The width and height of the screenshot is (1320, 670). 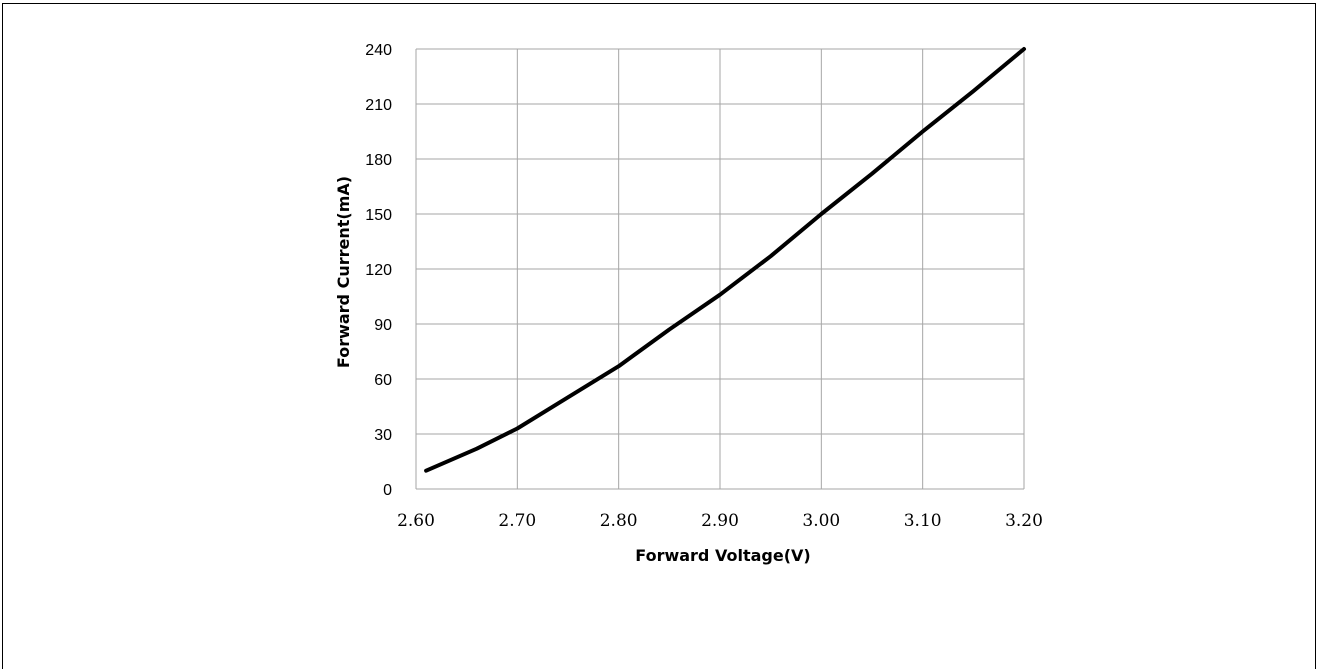 What do you see at coordinates (378, 215) in the screenshot?
I see `y-tick-label: 150` at bounding box center [378, 215].